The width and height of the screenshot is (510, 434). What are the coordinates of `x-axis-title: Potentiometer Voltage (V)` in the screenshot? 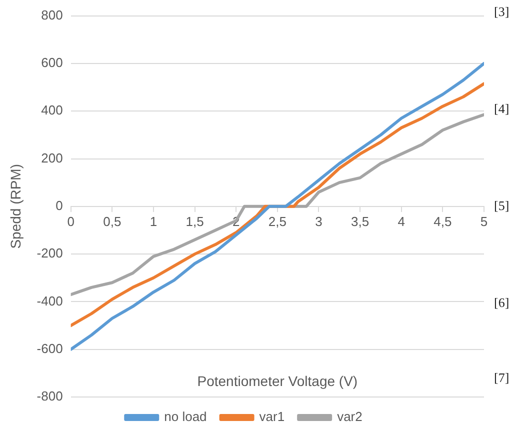 It's located at (277, 380).